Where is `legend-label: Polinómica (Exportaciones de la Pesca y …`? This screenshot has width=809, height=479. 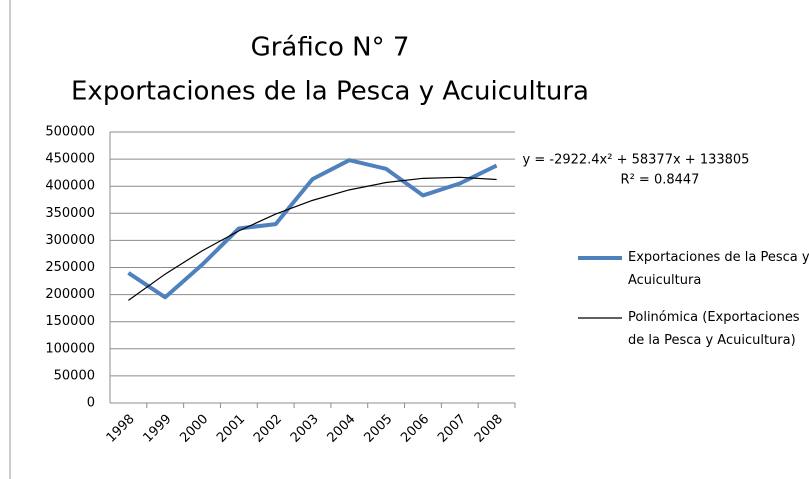 legend-label: Polinómica (Exportaciones de la Pesca y … is located at coordinates (714, 329).